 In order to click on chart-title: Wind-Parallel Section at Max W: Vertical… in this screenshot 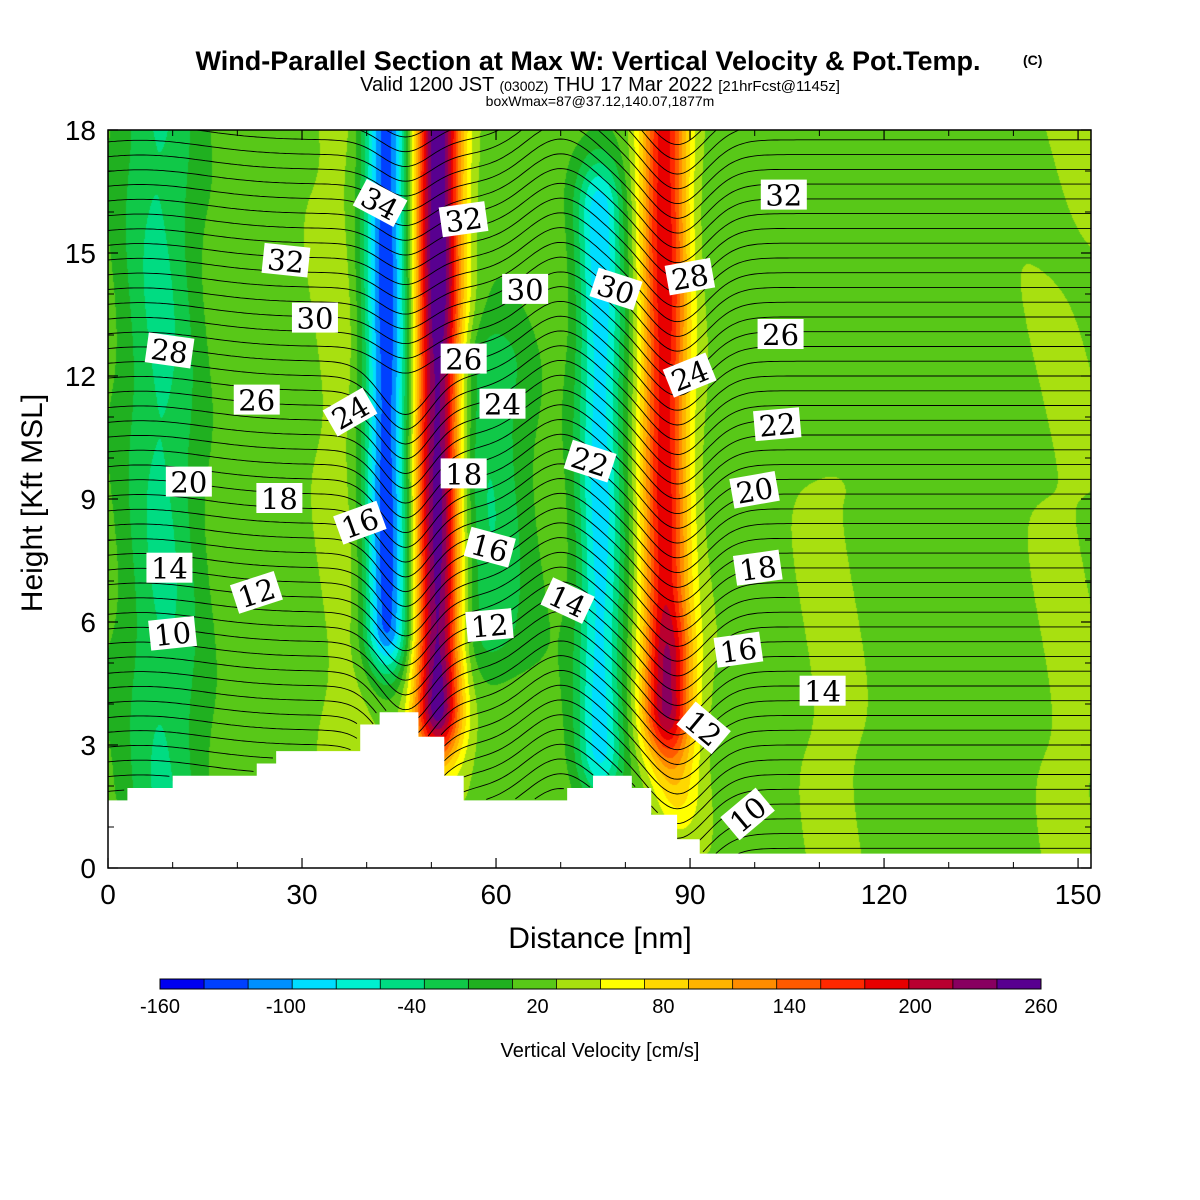, I will do `click(588, 61)`.